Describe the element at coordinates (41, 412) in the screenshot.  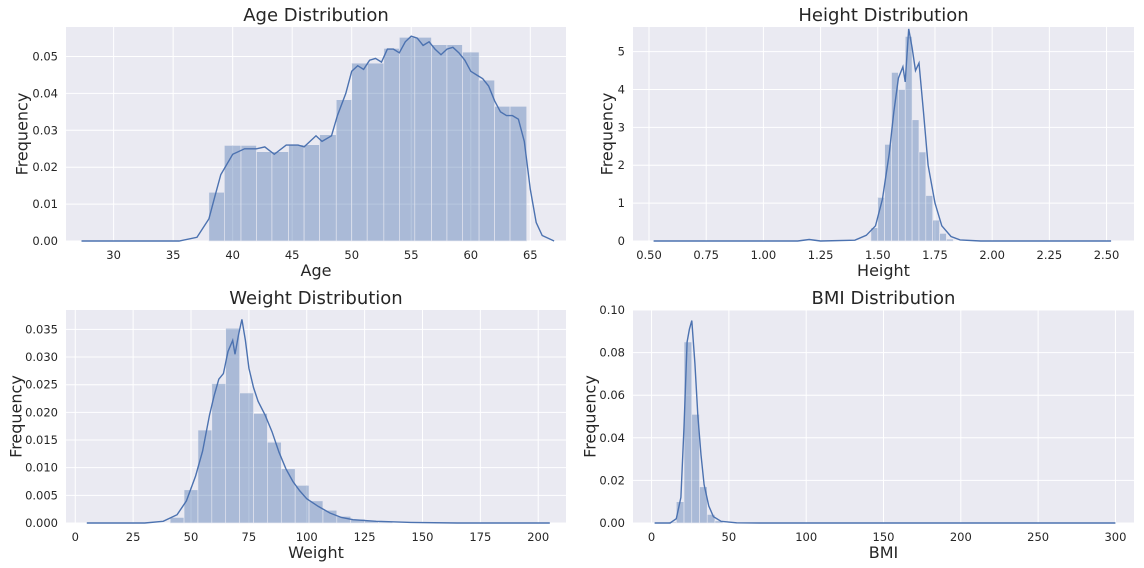
I see `y-tick-label: 0.020` at that location.